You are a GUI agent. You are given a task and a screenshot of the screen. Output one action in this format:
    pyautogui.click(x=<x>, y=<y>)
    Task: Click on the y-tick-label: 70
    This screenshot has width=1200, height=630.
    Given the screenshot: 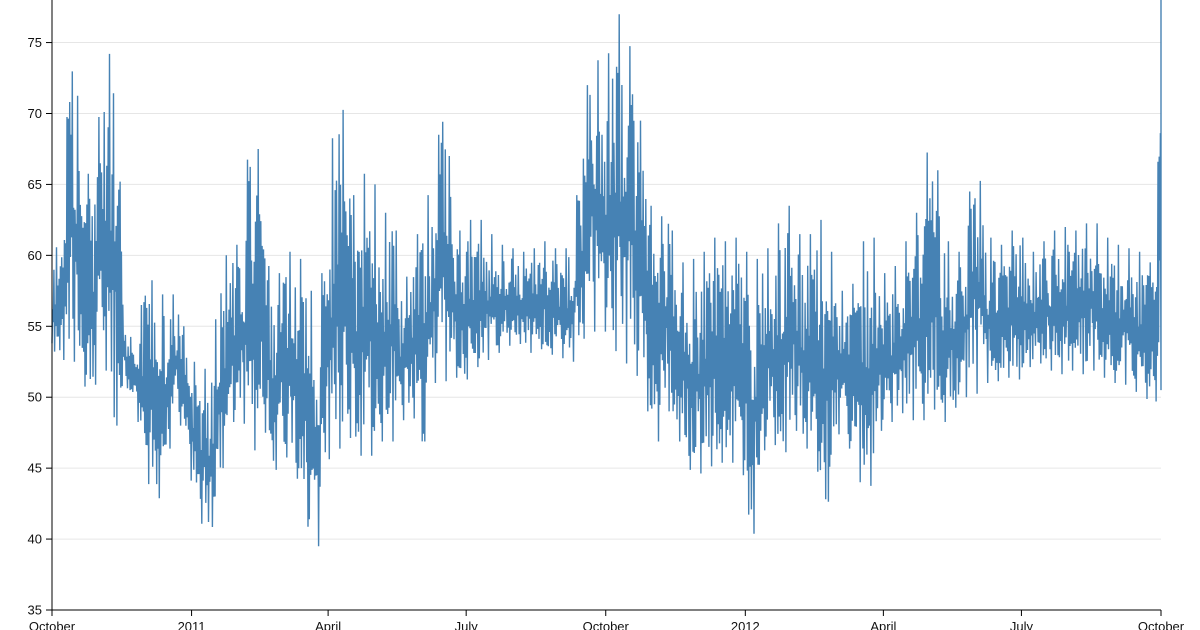 What is the action you would take?
    pyautogui.click(x=35, y=113)
    